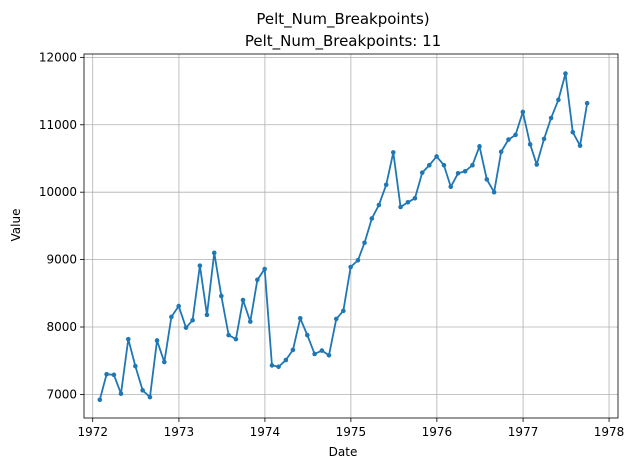 This screenshot has width=629, height=470. I want to click on y-tick-label: 11000, so click(58, 125).